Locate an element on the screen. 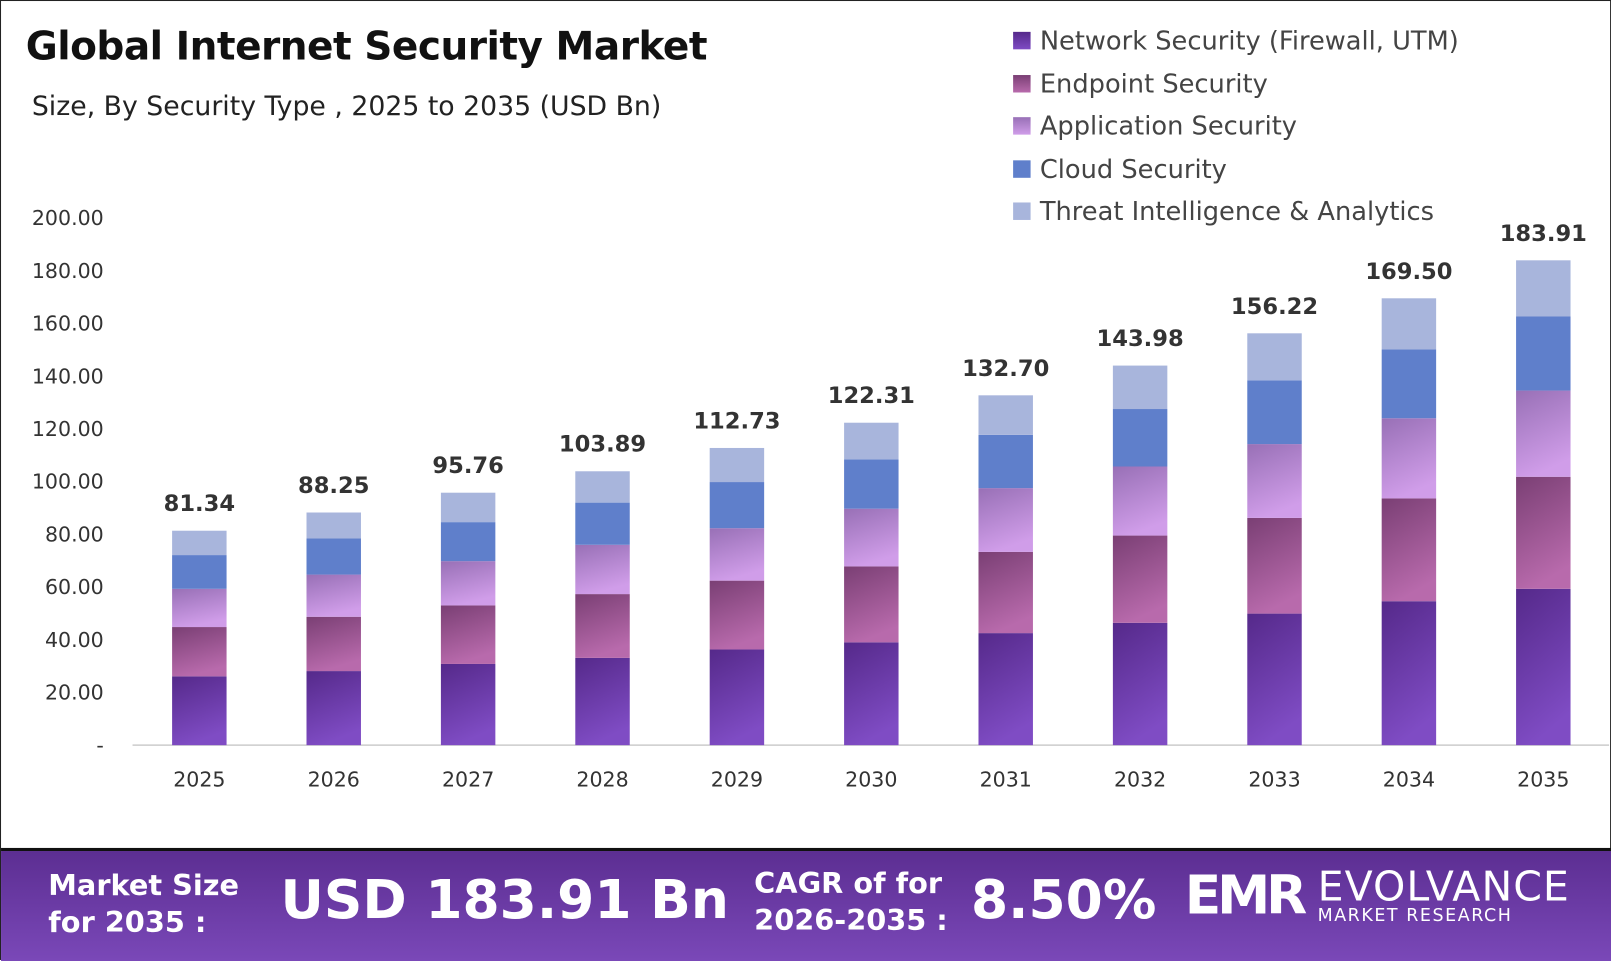 Image resolution: width=1611 pixels, height=961 pixels. market-size-label-line2: for 2035 : is located at coordinates (127, 922).